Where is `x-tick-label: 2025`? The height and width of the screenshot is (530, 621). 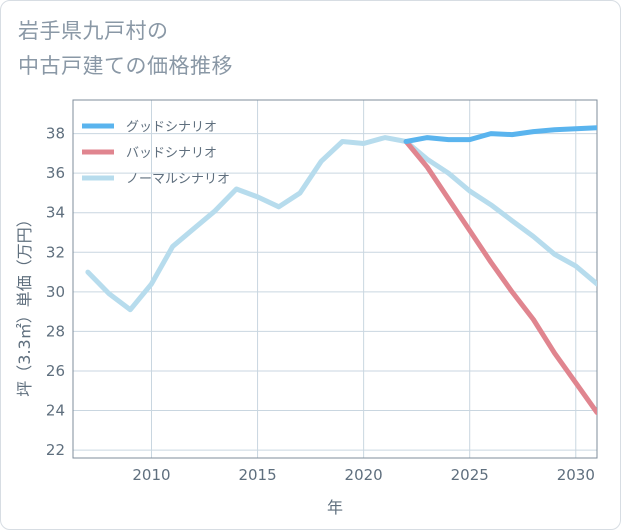
x-tick-label: 2025 is located at coordinates (470, 475).